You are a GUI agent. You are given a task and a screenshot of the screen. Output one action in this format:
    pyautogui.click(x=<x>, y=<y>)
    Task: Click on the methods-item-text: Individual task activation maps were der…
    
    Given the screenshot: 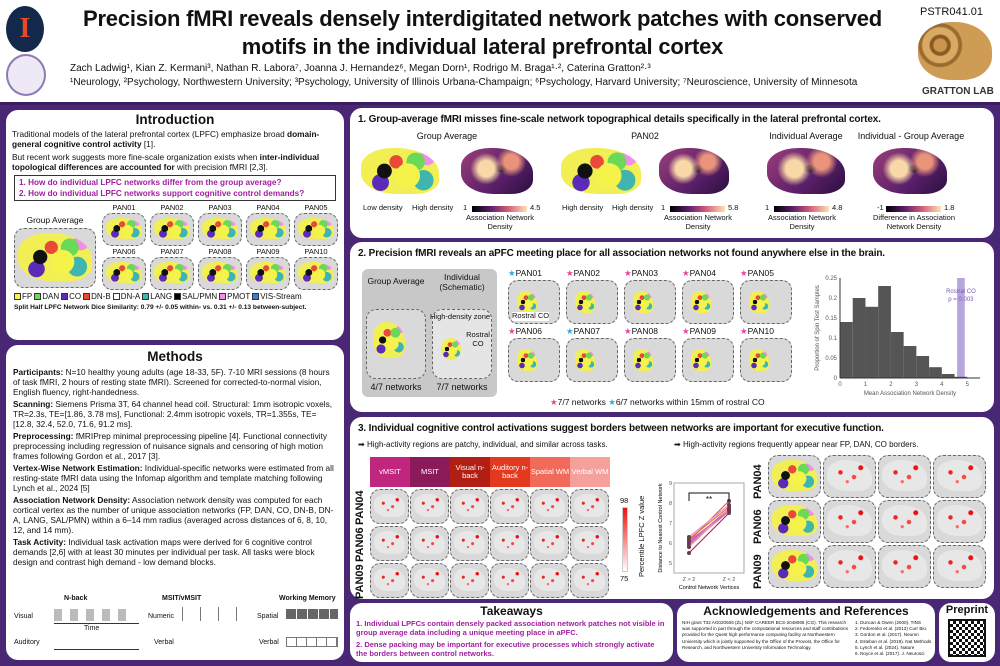 What is the action you would take?
    pyautogui.click(x=164, y=552)
    